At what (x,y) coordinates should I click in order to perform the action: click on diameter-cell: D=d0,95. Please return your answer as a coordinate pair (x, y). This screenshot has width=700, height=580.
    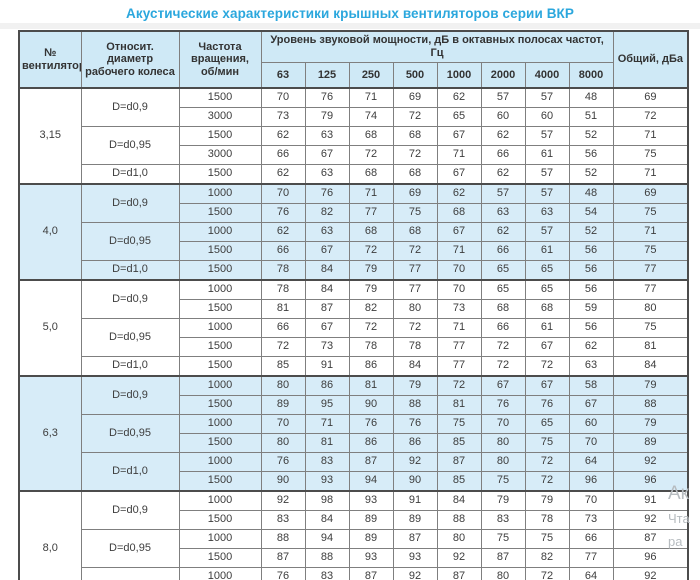
    Looking at the image, I should click on (130, 548).